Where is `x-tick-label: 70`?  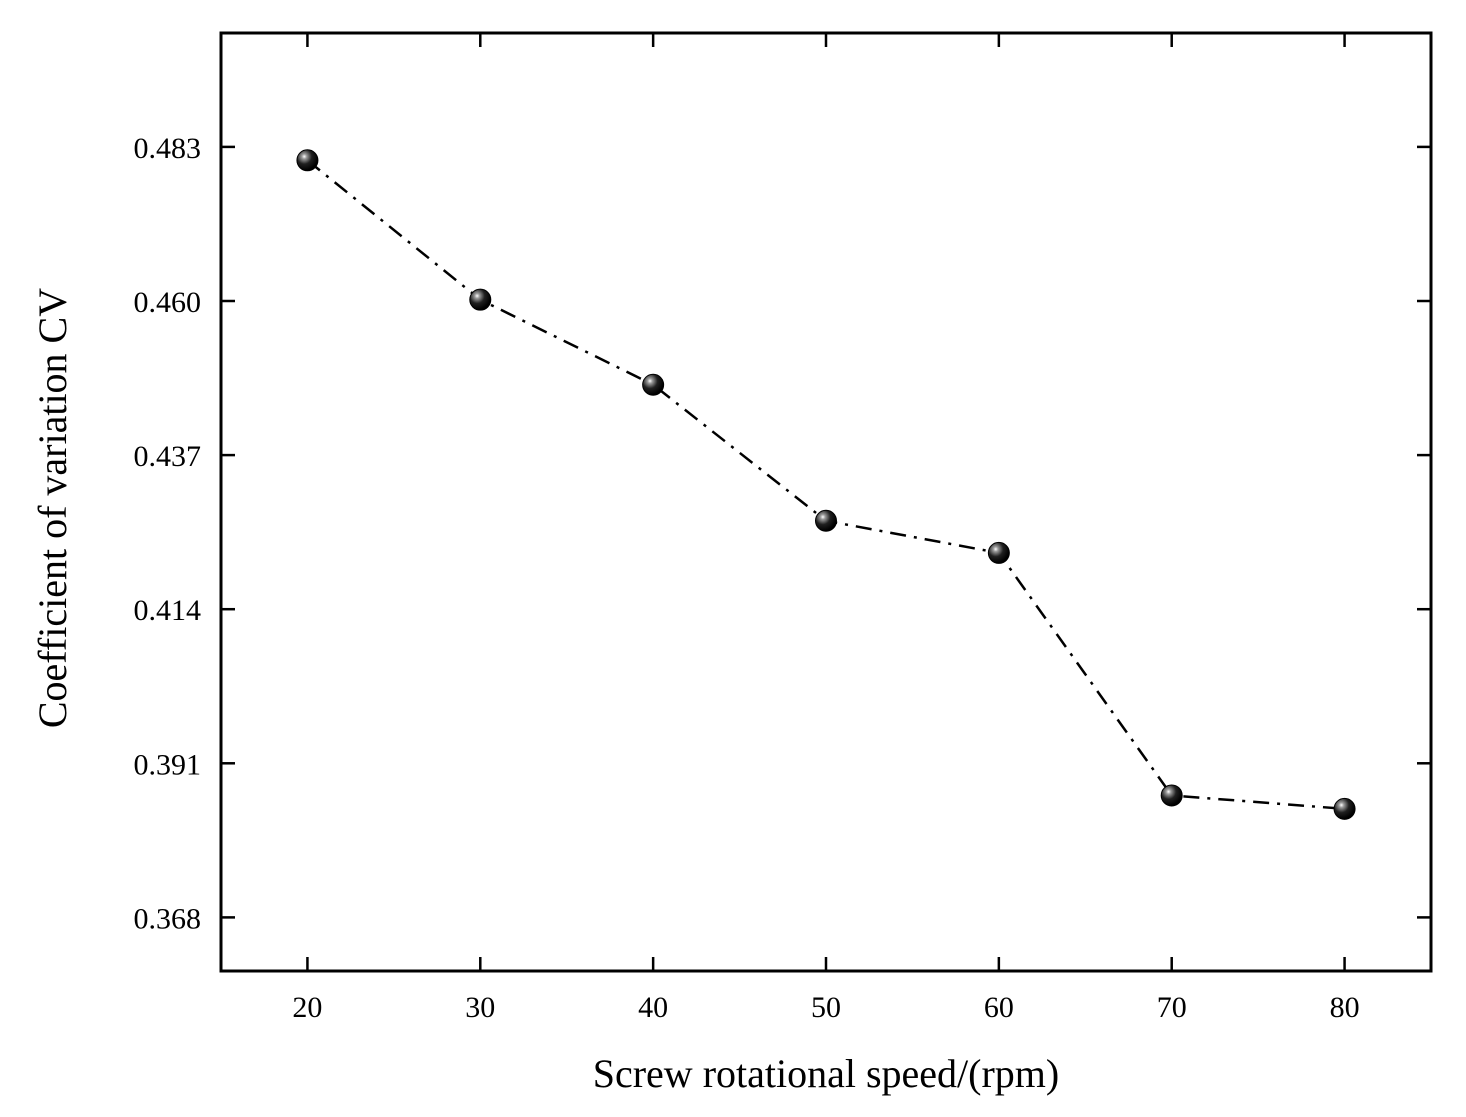 x-tick-label: 70 is located at coordinates (1172, 1007).